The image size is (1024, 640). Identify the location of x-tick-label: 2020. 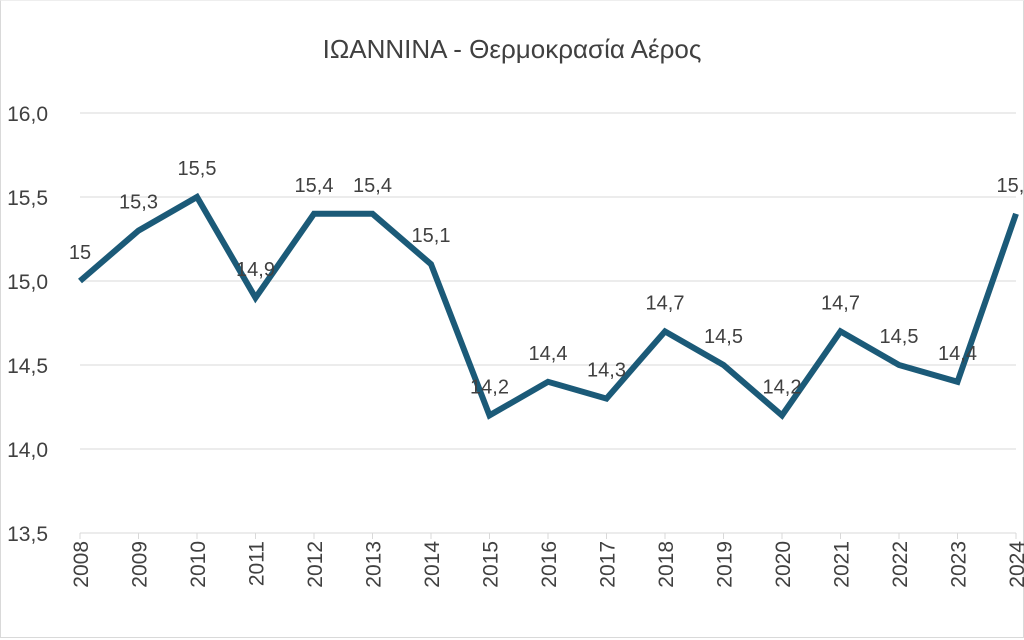
(783, 564).